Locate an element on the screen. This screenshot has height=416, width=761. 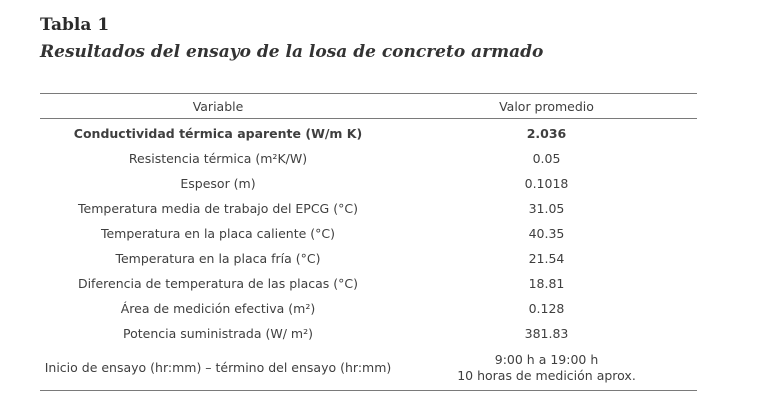
header-row: Variable Valor promedio is located at coordinates (368, 106).